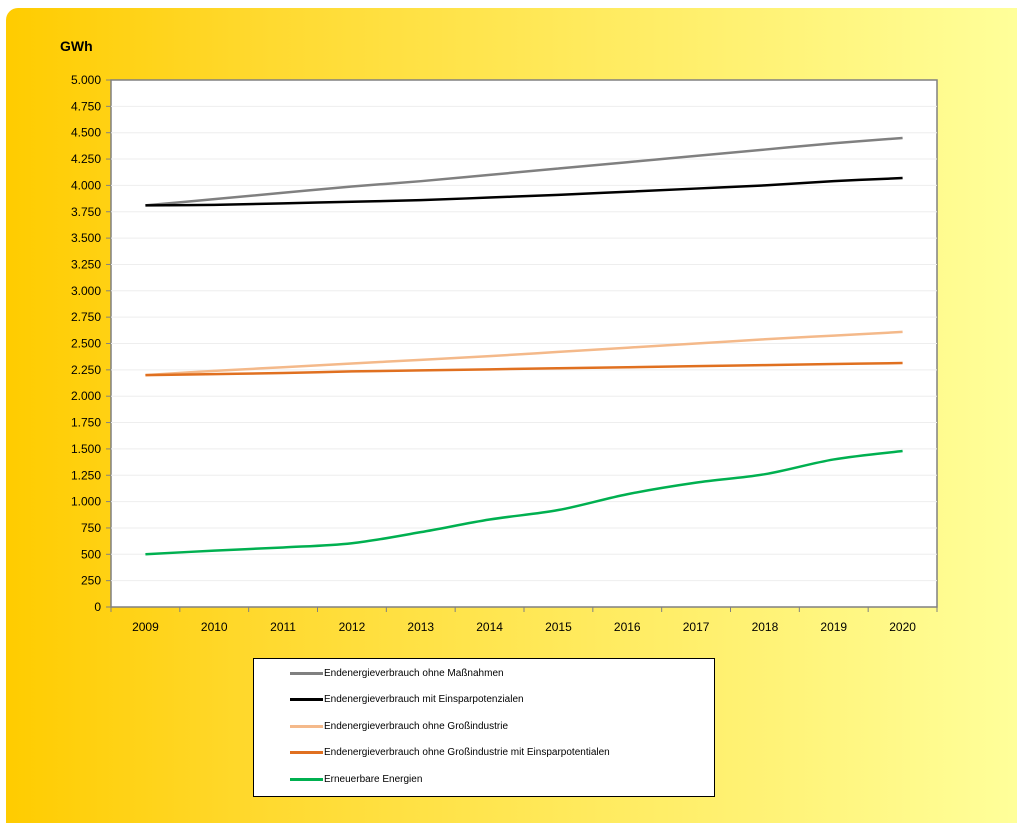  What do you see at coordinates (489, 627) in the screenshot?
I see `x-tick-label: 2014` at bounding box center [489, 627].